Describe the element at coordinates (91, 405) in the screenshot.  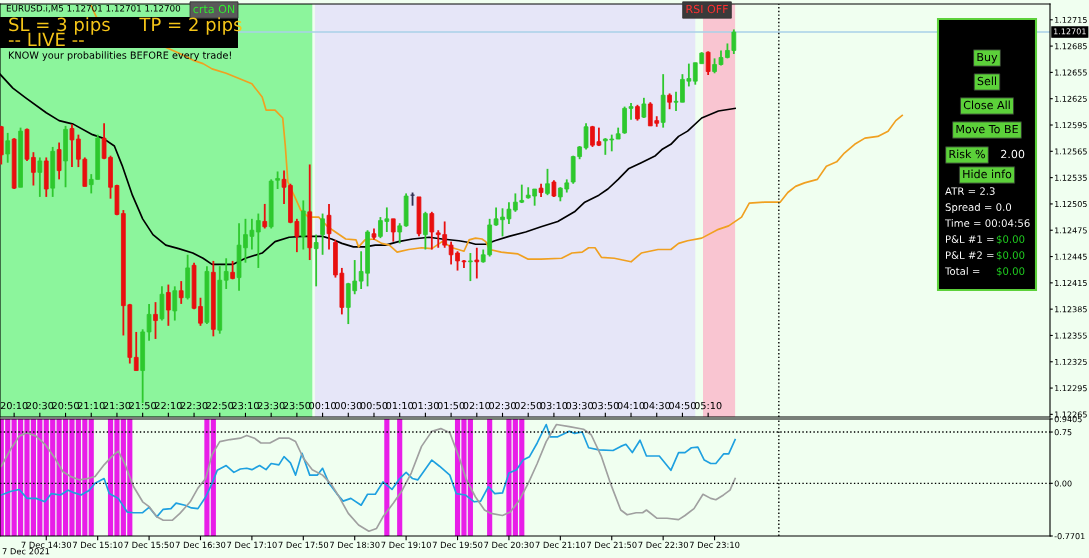
I see `x-tick-label: 21:10` at that location.